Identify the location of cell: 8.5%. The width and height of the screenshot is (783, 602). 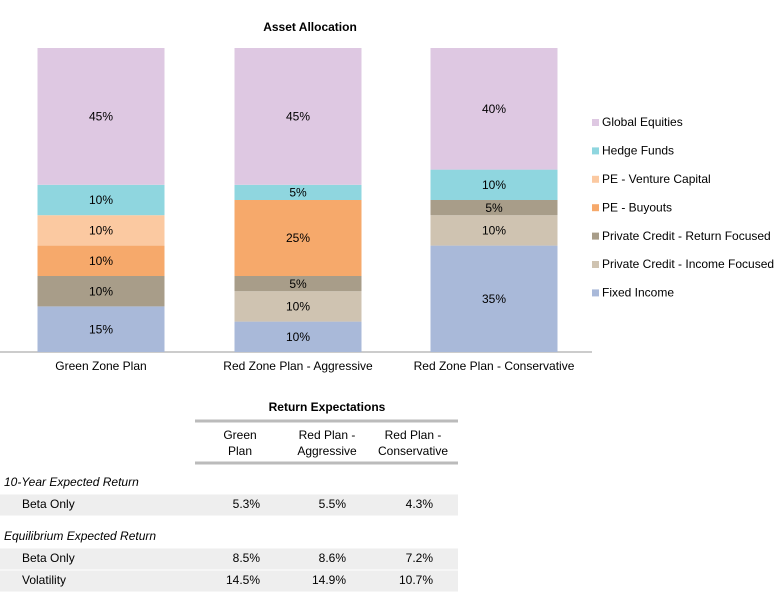
(247, 558).